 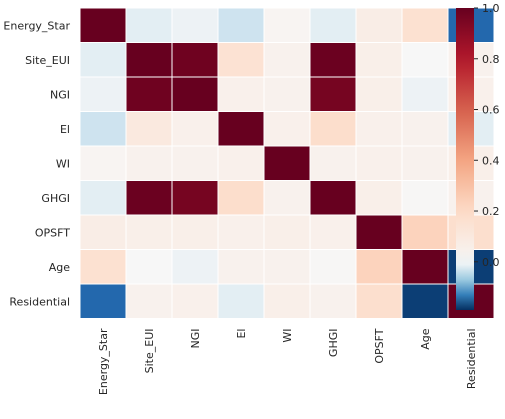 What do you see at coordinates (60, 267) in the screenshot?
I see `row-label: Age` at bounding box center [60, 267].